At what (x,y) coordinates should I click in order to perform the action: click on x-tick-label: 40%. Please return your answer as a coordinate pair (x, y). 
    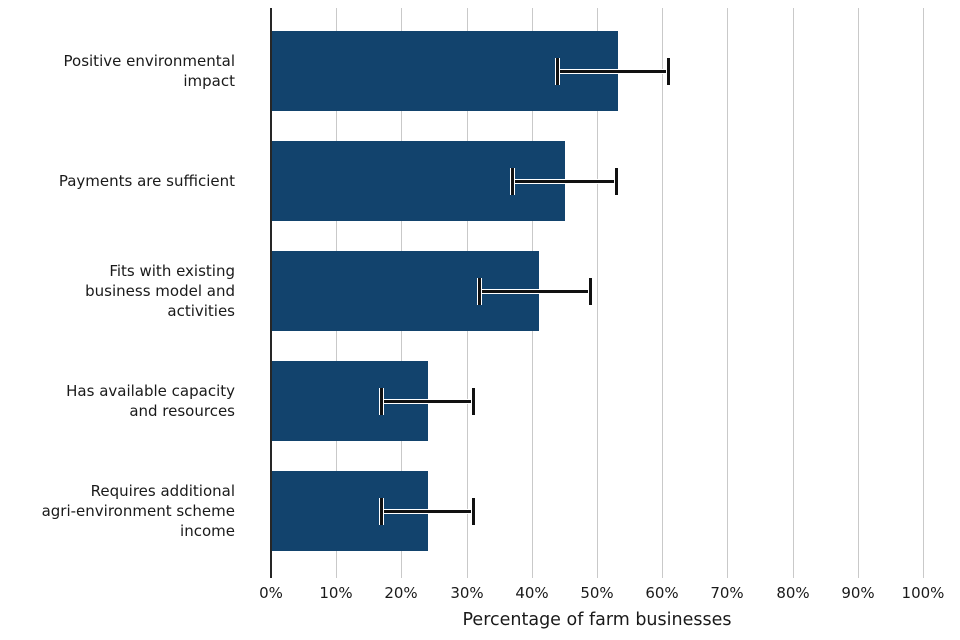
    Looking at the image, I should click on (532, 593).